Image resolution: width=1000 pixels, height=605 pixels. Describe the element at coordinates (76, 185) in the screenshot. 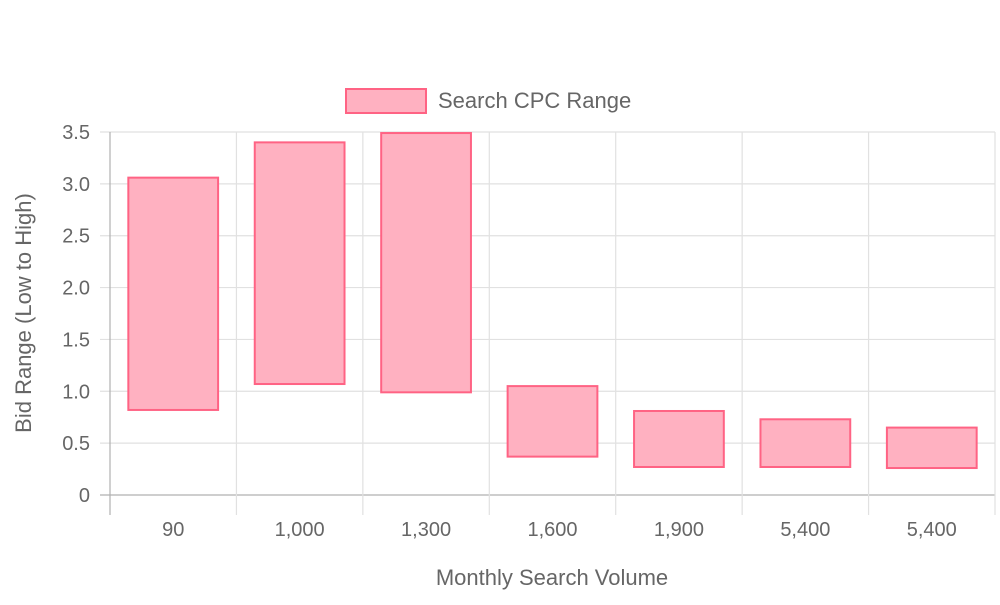

I see `y-tick-label: 3.0` at that location.